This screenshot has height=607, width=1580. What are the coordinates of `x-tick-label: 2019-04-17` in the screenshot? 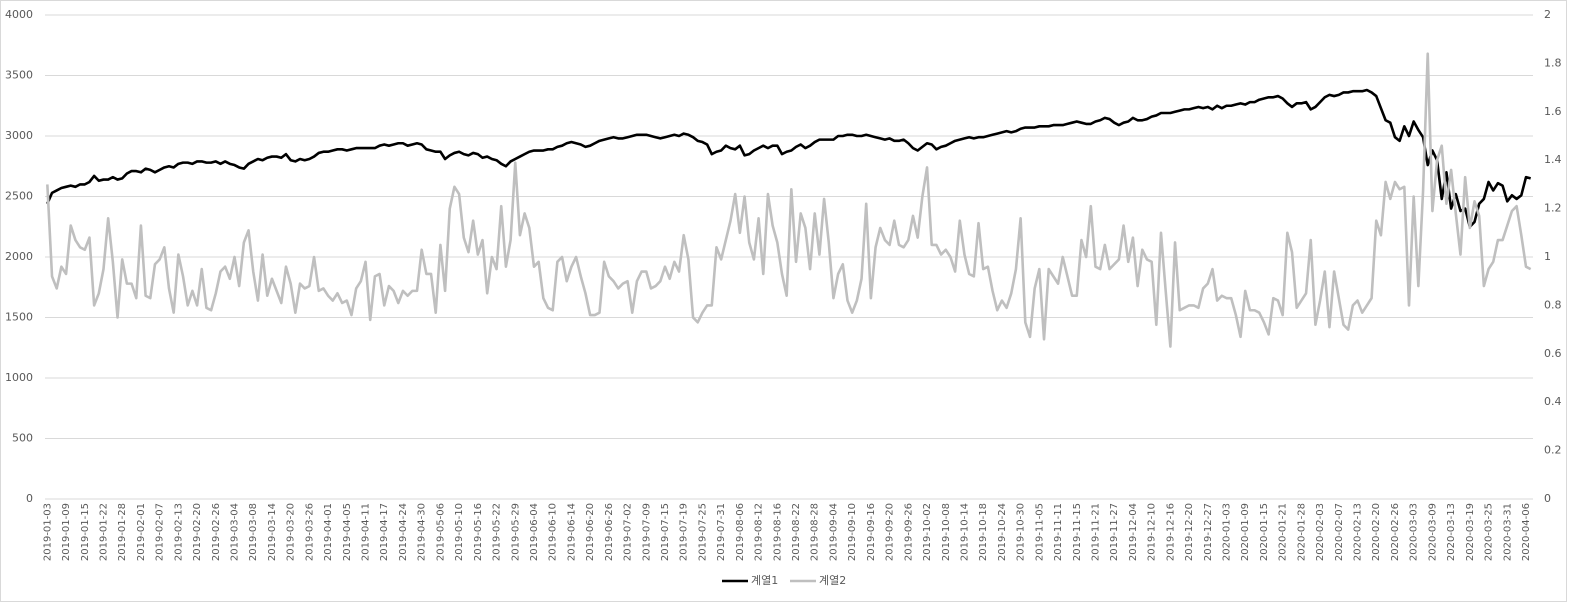 It's located at (384, 532).